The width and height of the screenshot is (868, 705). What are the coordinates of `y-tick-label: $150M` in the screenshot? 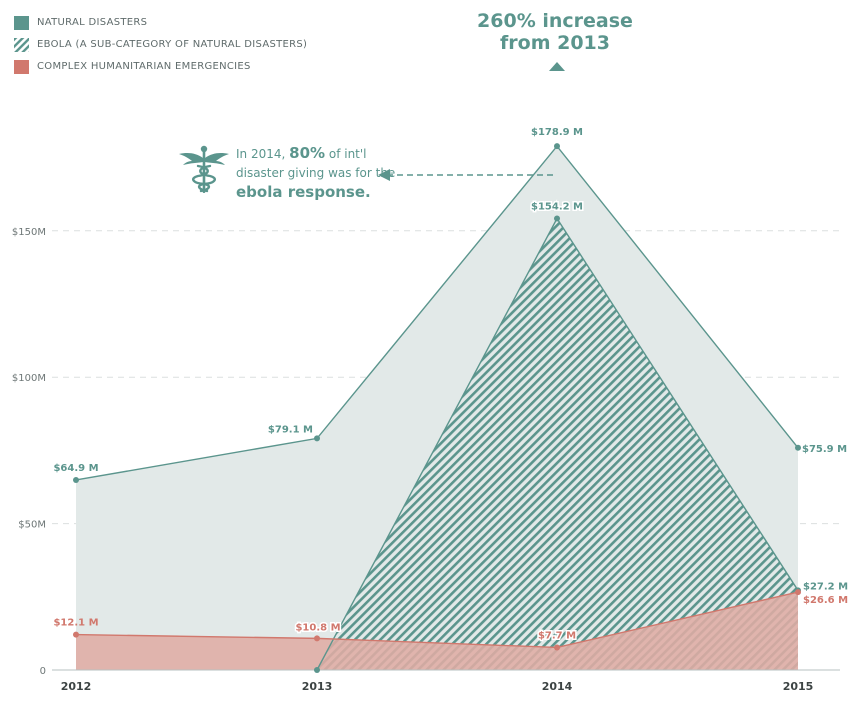 It's located at (29, 232).